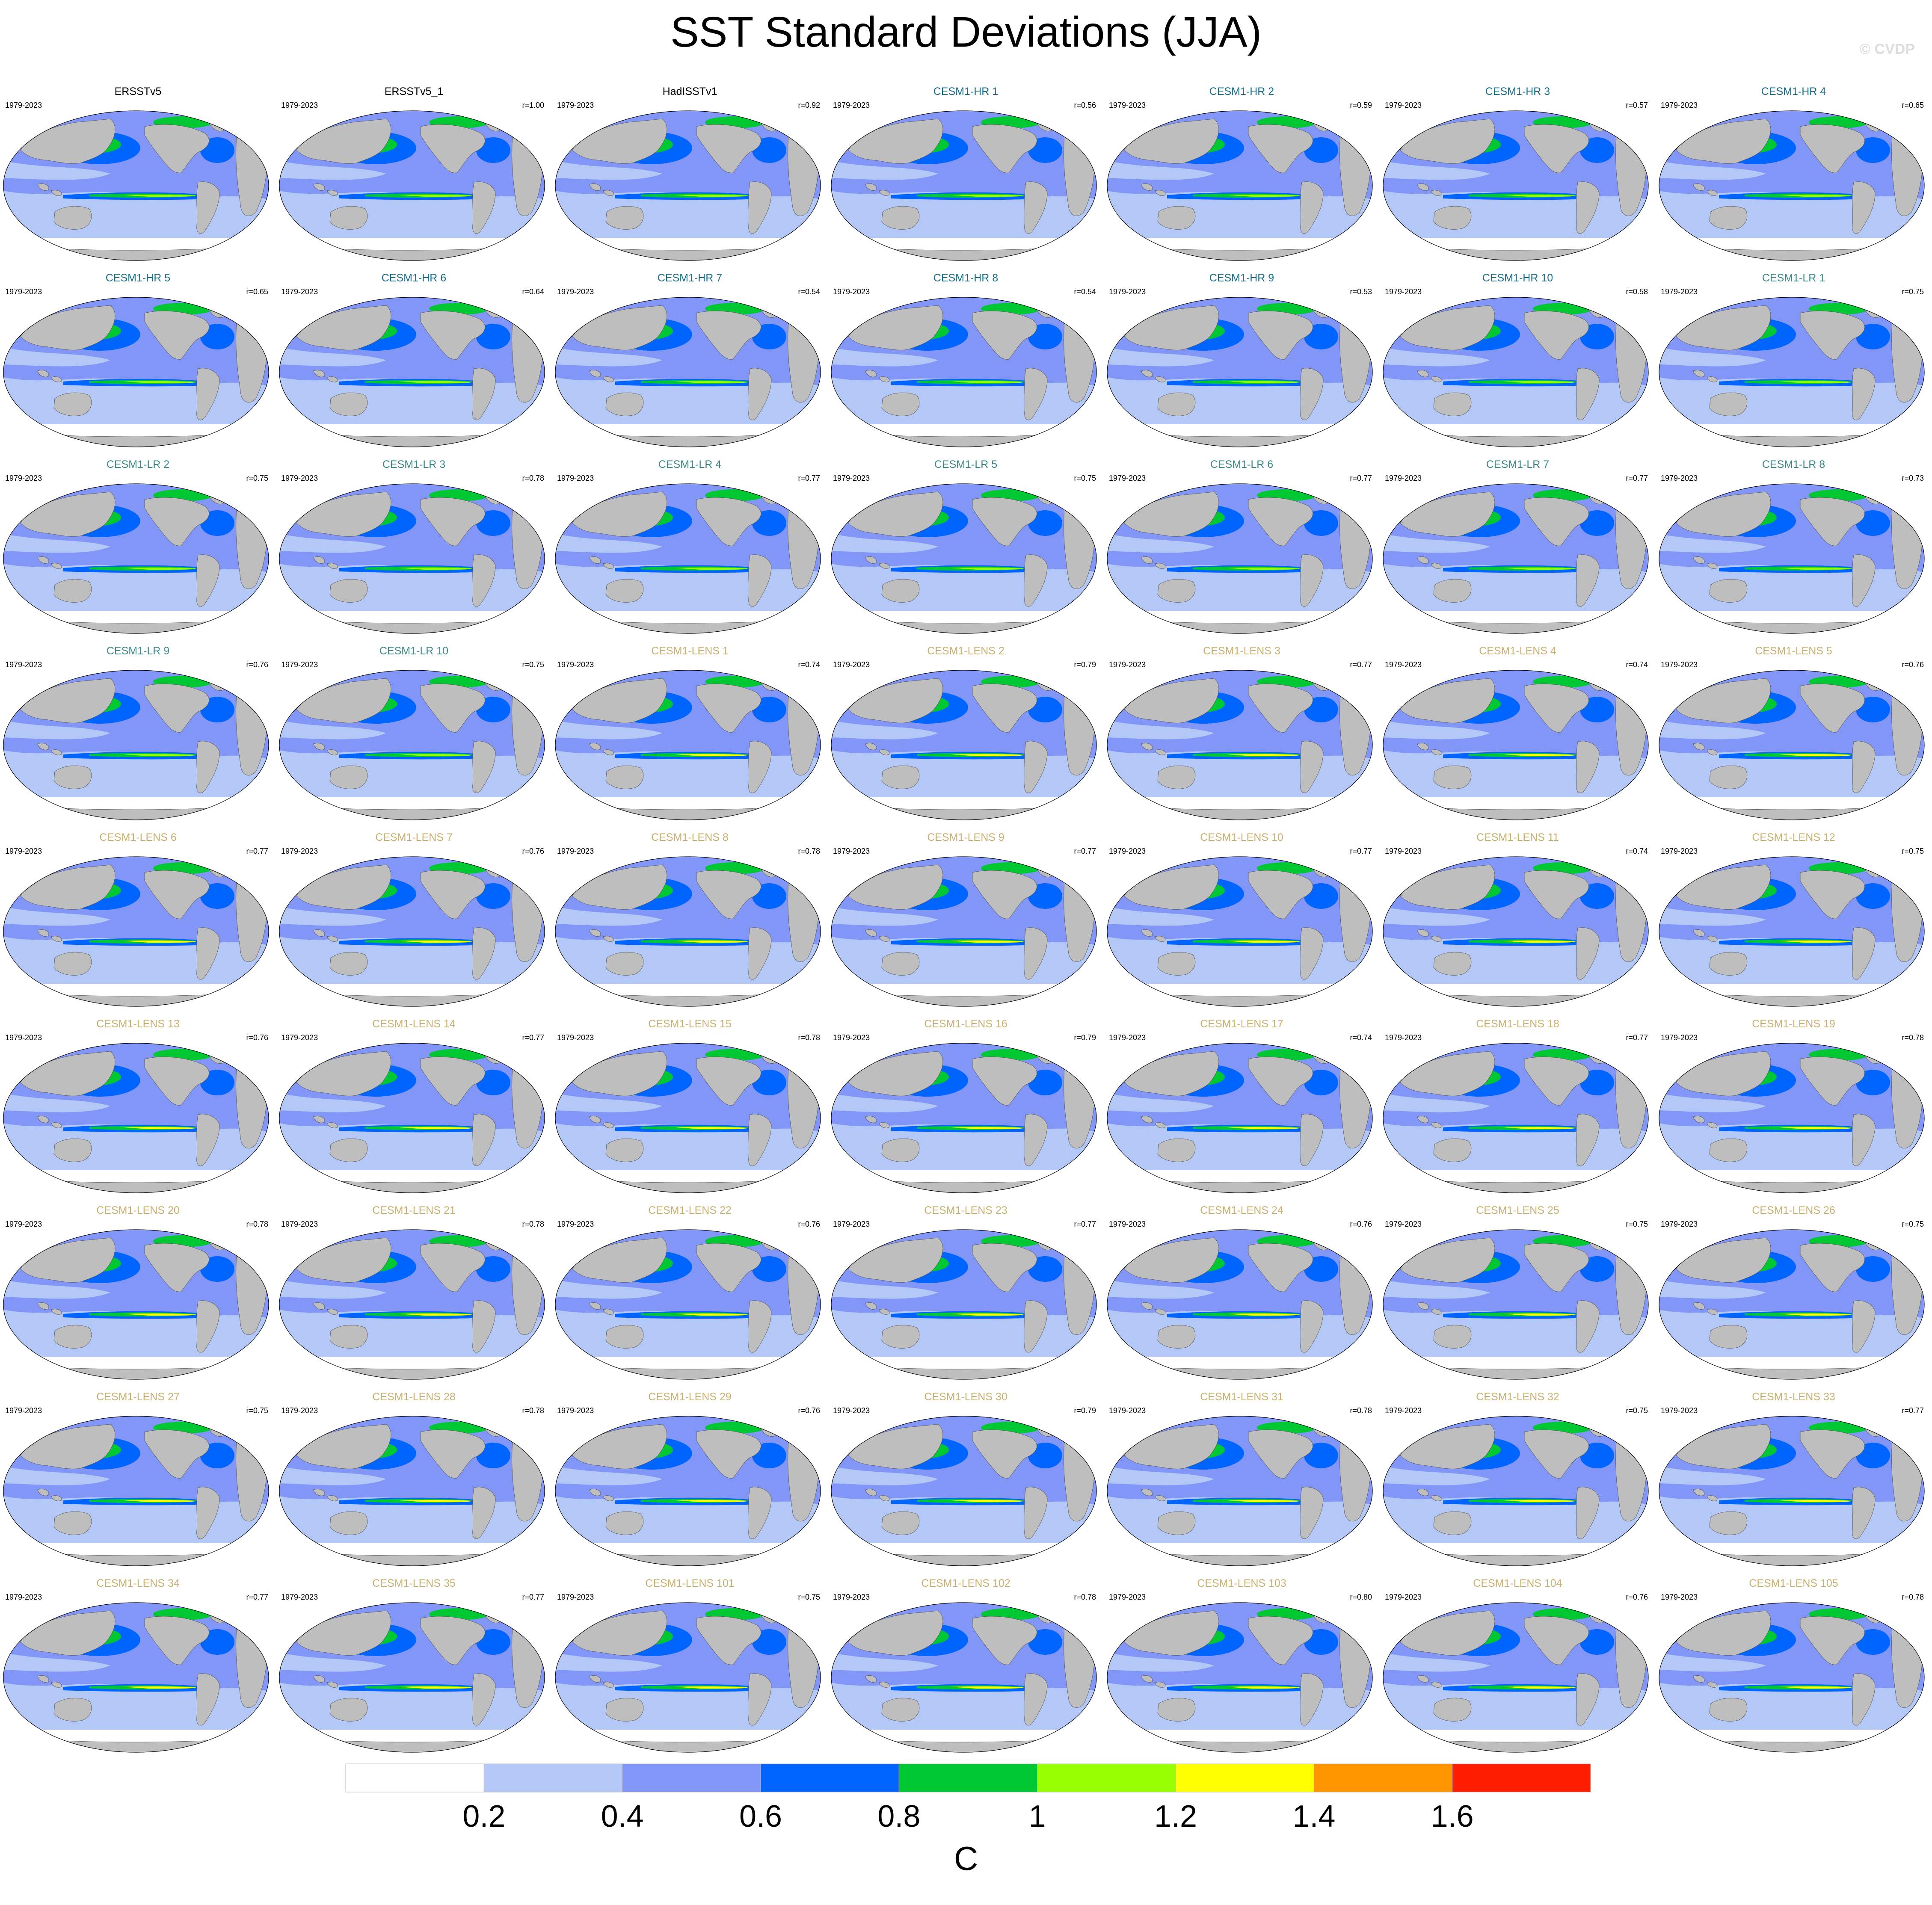  What do you see at coordinates (1517, 837) in the screenshot?
I see `panel-title: CESM1-LENS 11` at bounding box center [1517, 837].